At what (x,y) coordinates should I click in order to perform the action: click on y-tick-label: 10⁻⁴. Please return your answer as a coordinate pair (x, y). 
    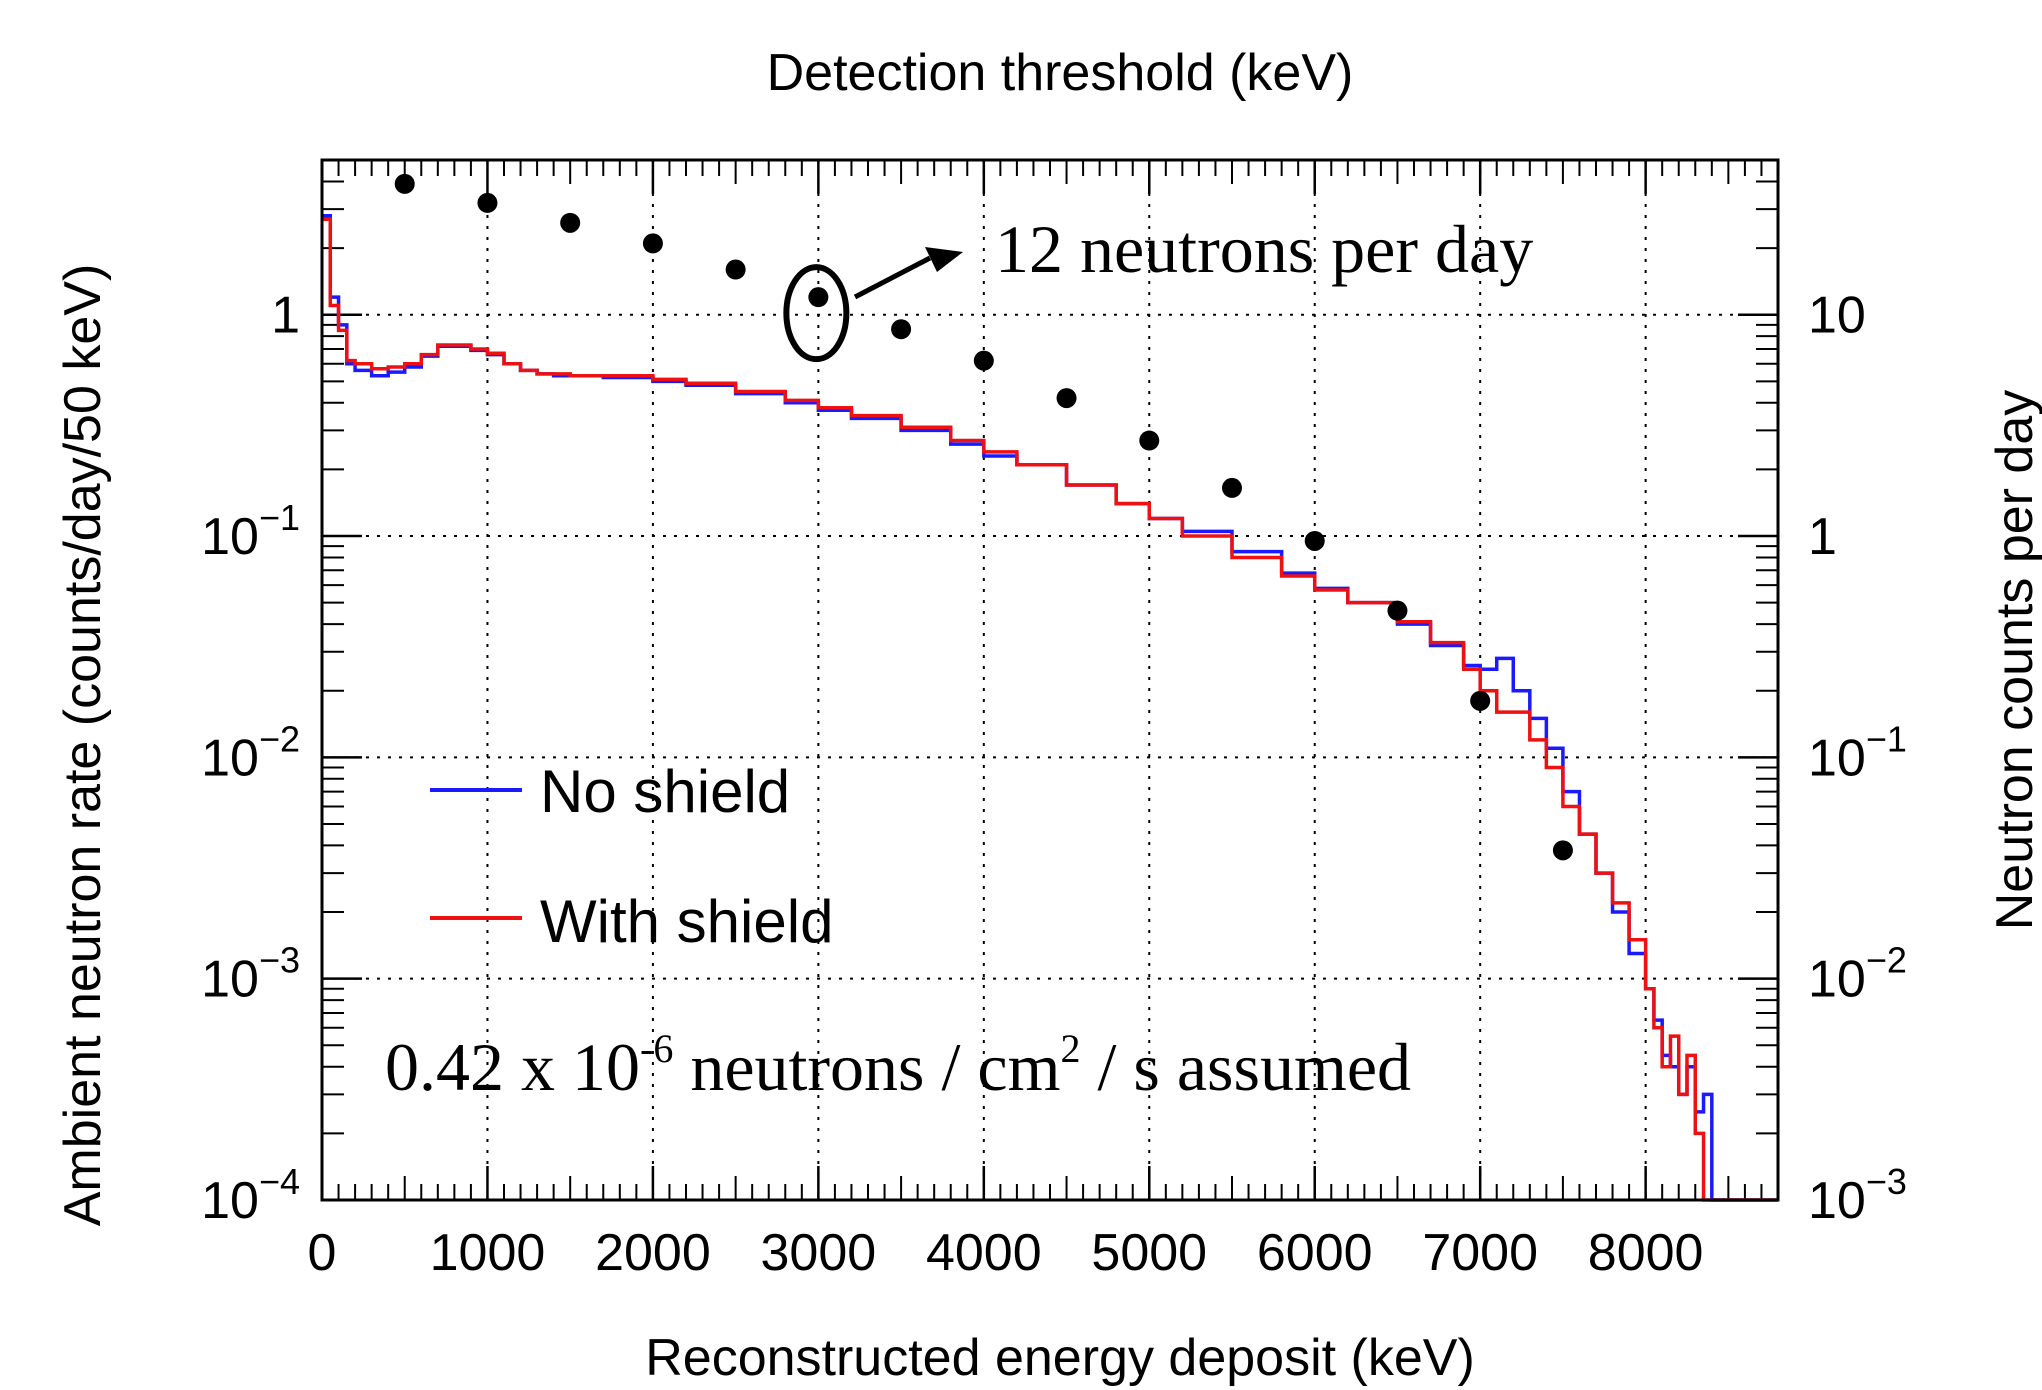
    Looking at the image, I should click on (250, 1195).